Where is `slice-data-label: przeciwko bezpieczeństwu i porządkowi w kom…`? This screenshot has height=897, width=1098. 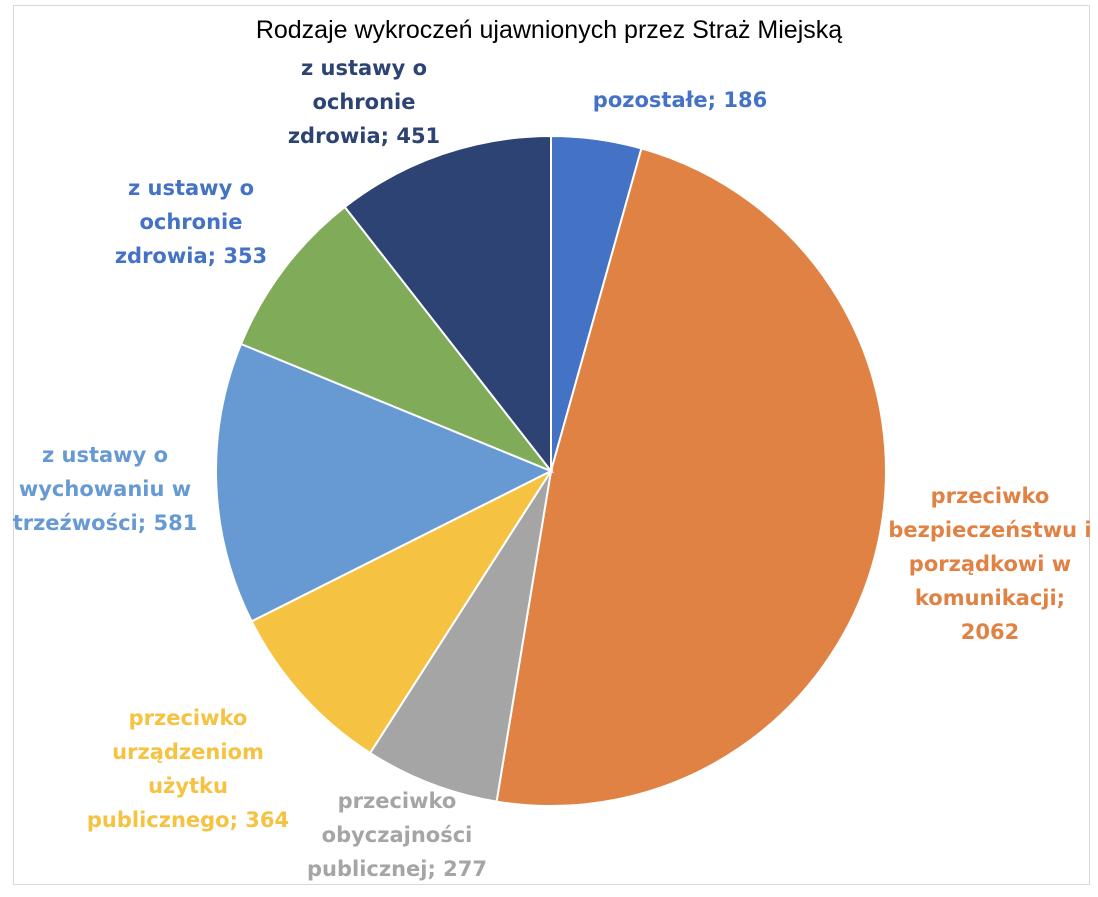 slice-data-label: przeciwko bezpieczeństwu i porządkowi w kom… is located at coordinates (989, 564).